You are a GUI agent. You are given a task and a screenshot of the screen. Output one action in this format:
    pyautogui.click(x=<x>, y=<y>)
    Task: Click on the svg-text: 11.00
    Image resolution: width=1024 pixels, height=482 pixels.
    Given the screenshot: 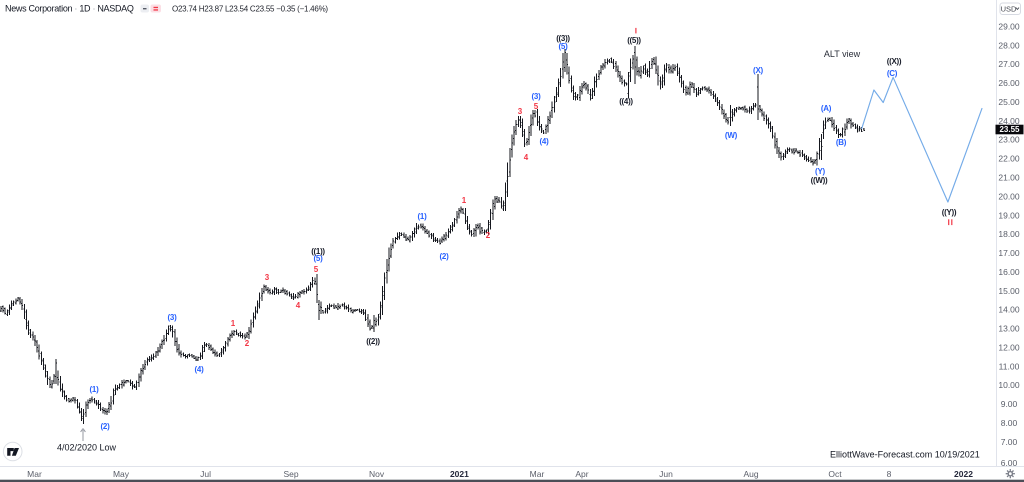 What is the action you would take?
    pyautogui.click(x=1009, y=366)
    